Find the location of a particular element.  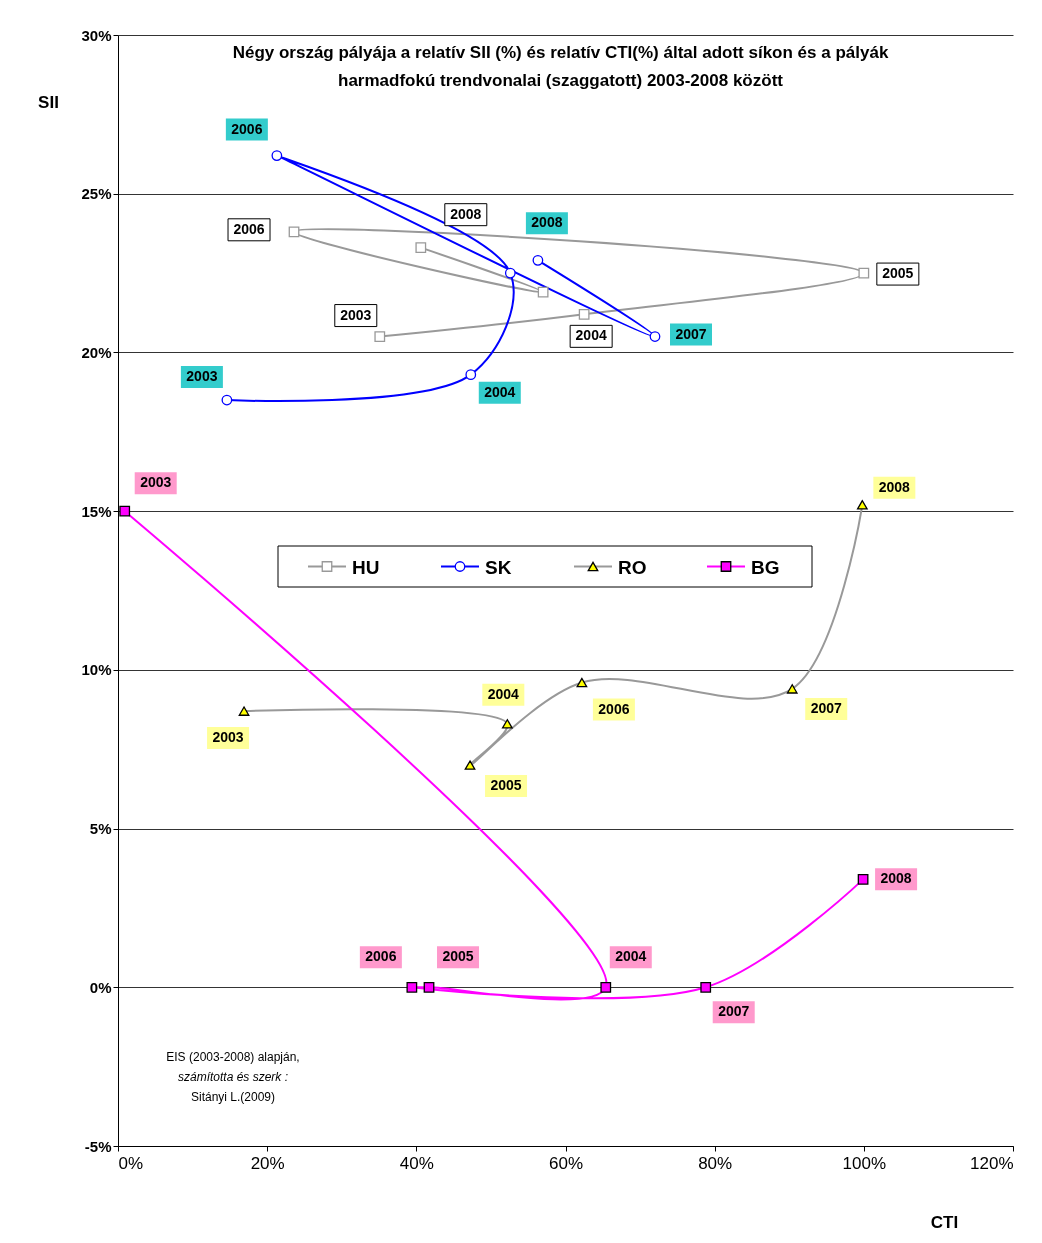

x-tick-label: 40% is located at coordinates (416, 1163).